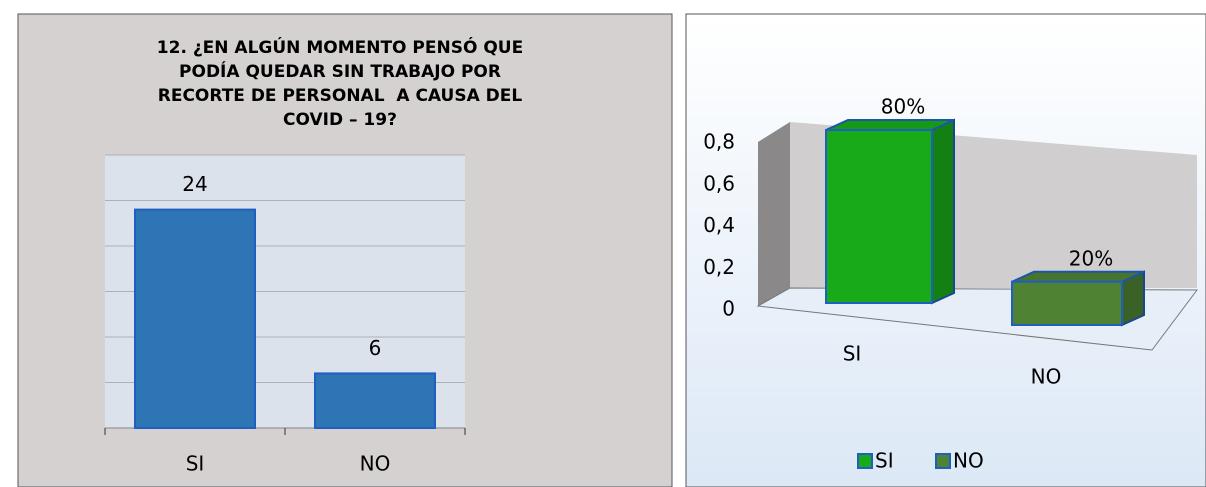 This screenshot has width=1206, height=487. What do you see at coordinates (943, 211) in the screenshot?
I see `bar-side` at bounding box center [943, 211].